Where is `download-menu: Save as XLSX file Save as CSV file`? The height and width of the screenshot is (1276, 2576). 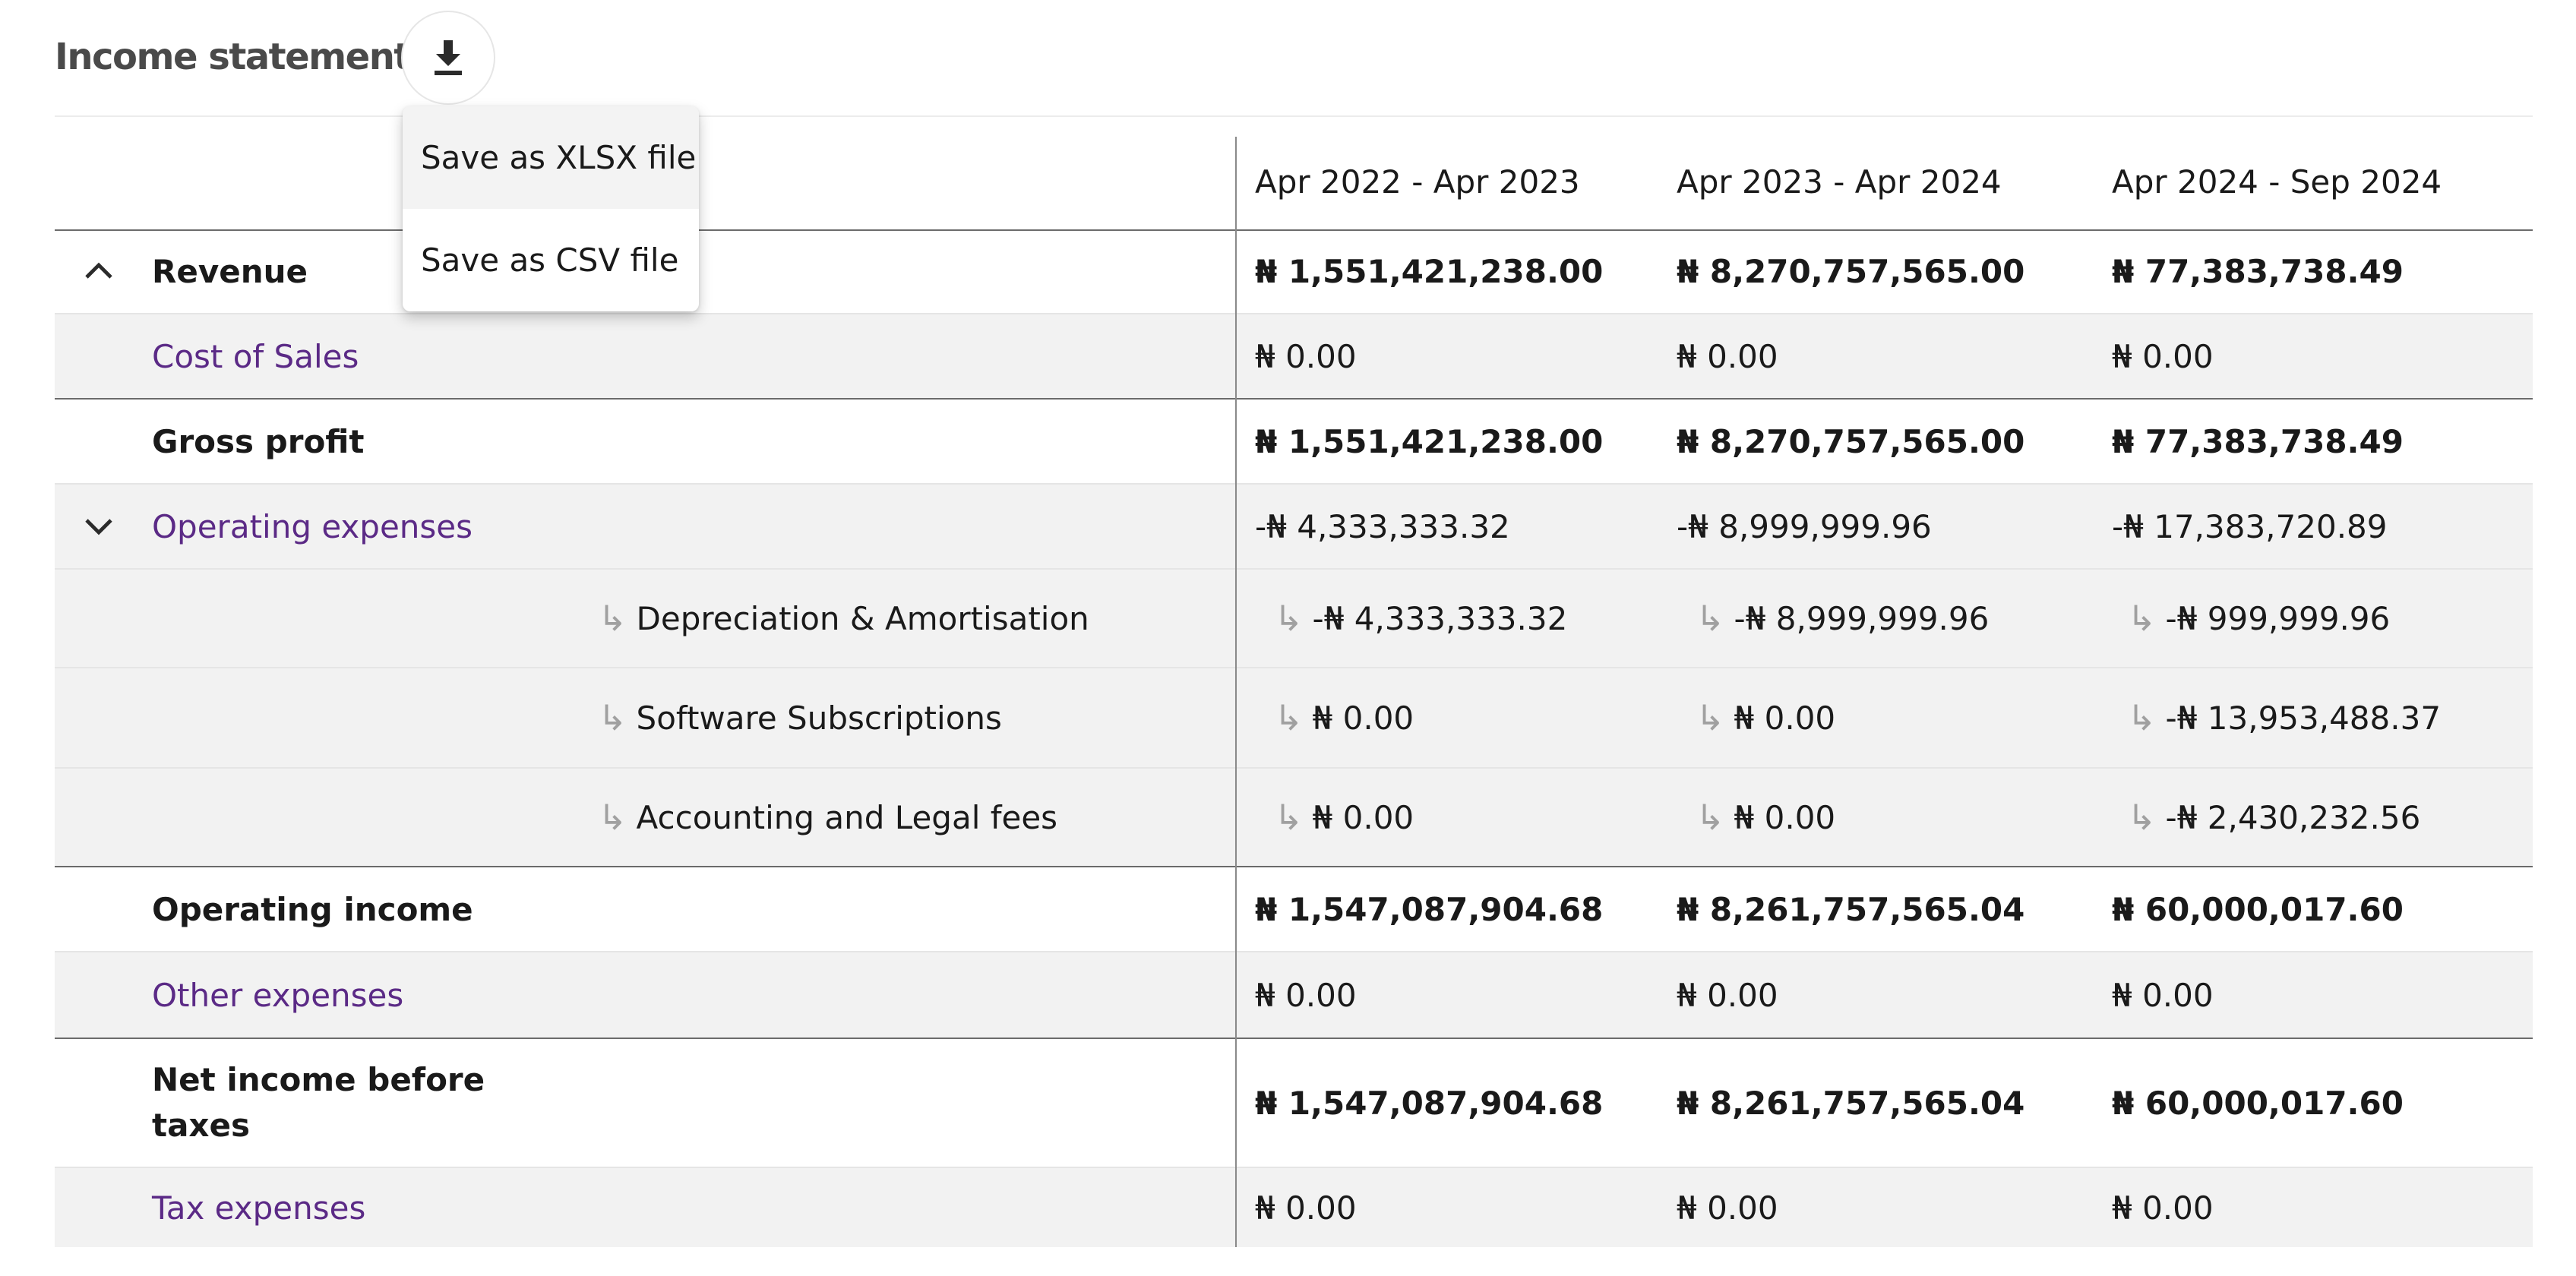
download-menu: Save as XLSX file Save as CSV file is located at coordinates (551, 208).